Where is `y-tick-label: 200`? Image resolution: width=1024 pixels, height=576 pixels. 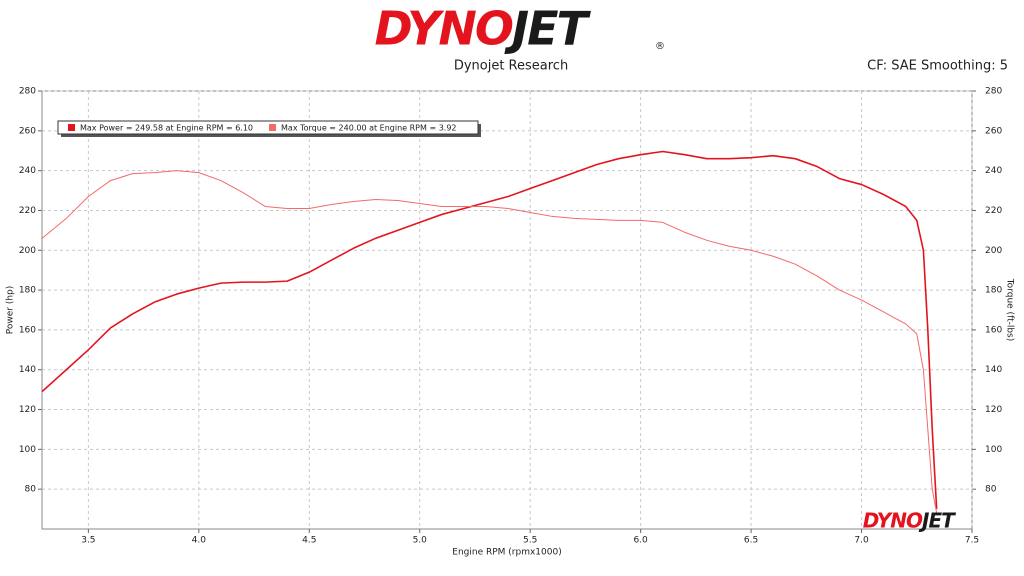 y-tick-label: 200 is located at coordinates (27, 251).